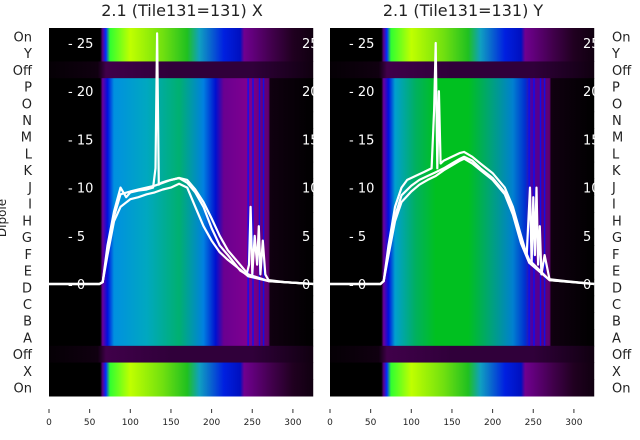 The height and width of the screenshot is (440, 640). What do you see at coordinates (181, 204) in the screenshot?
I see `heatmap-row-i` at bounding box center [181, 204].